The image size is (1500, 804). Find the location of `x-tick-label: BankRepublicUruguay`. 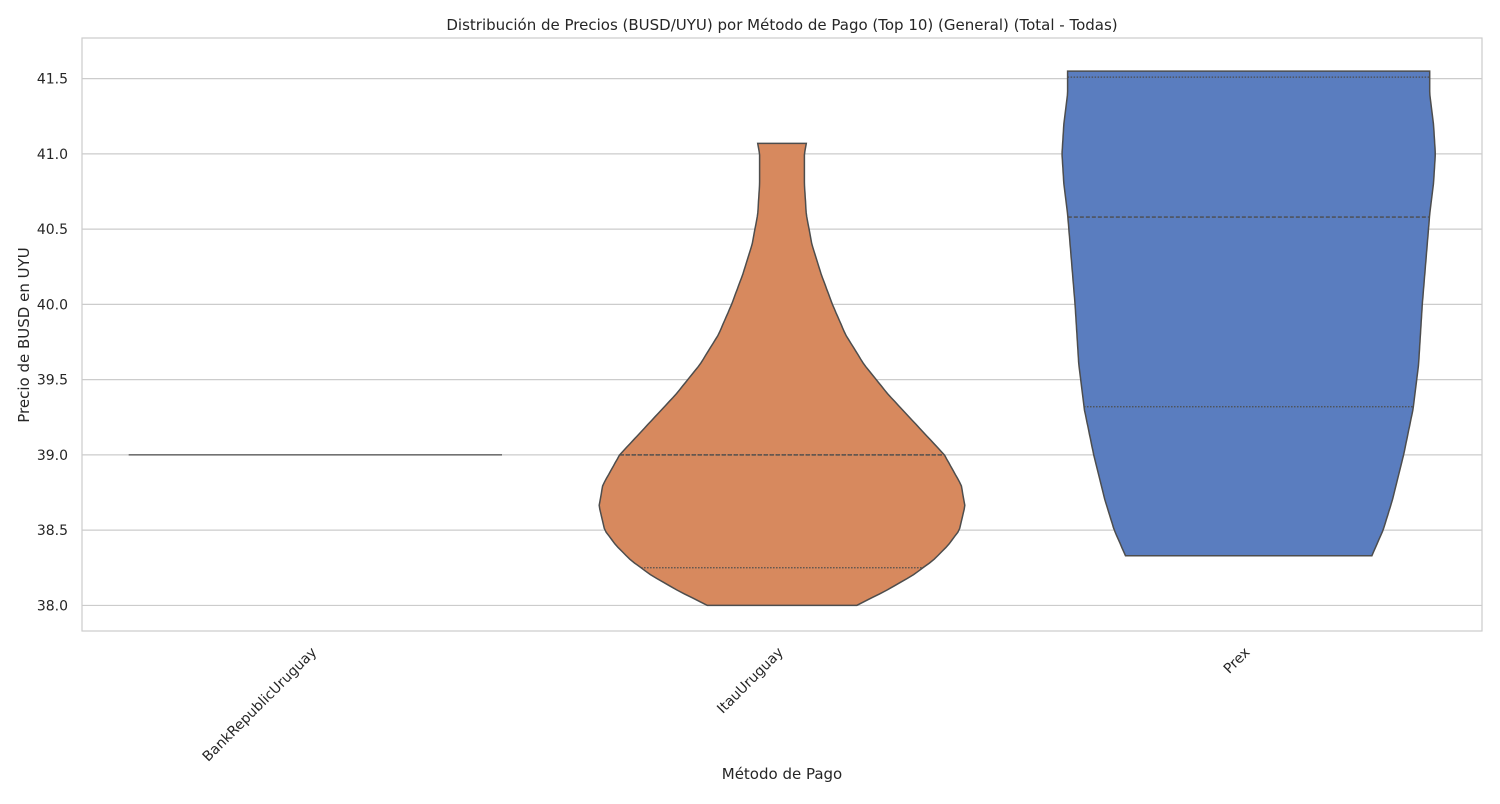

x-tick-label: BankRepublicUruguay is located at coordinates (260, 705).